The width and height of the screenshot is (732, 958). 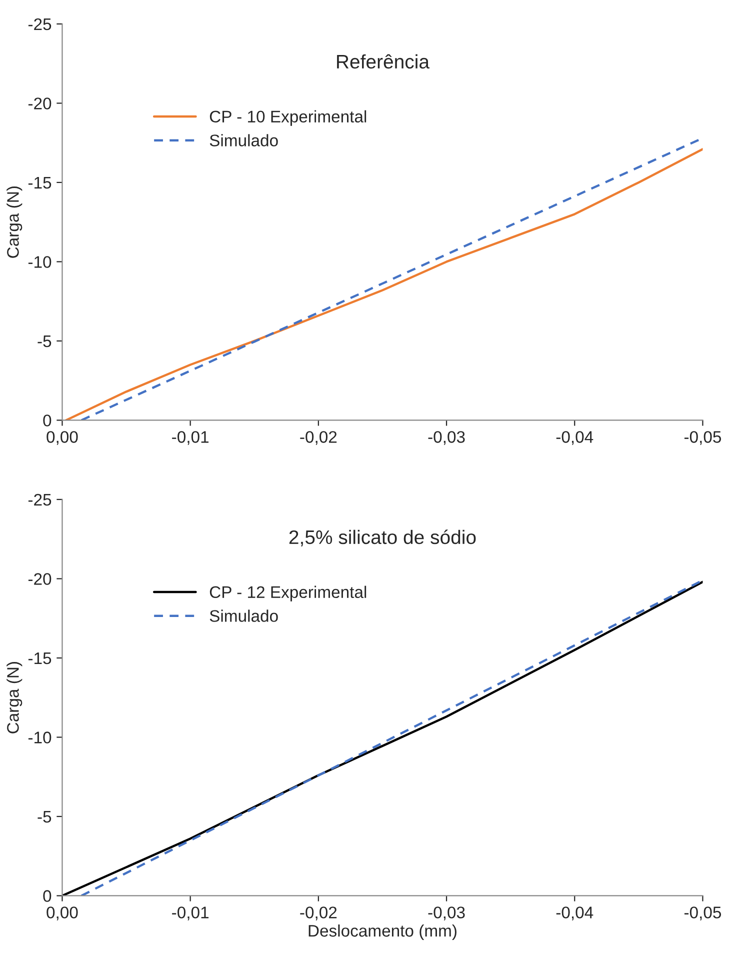 I want to click on legend-label: CP - 12 Experimental, so click(x=288, y=594).